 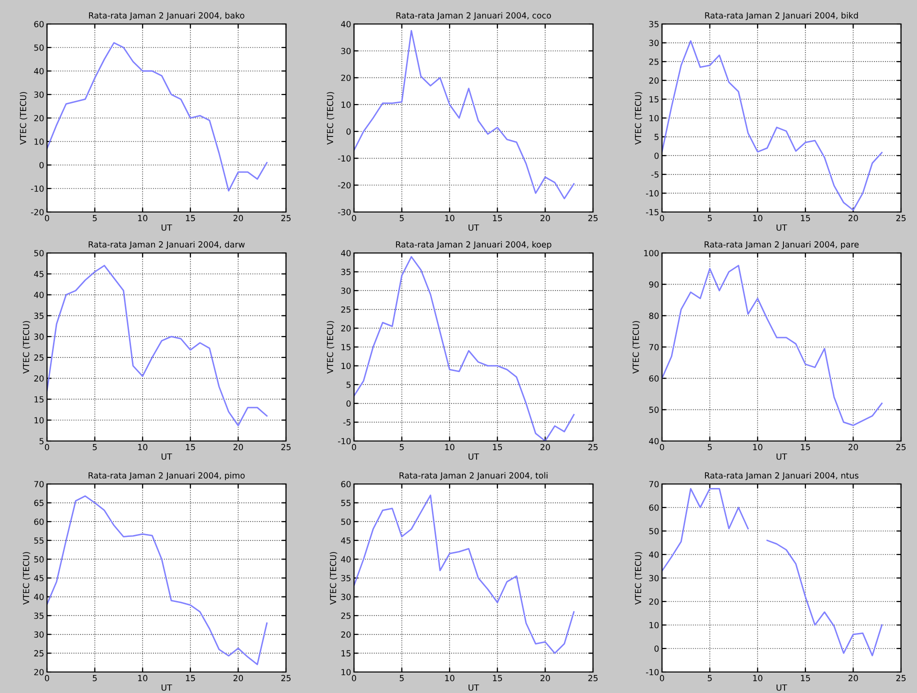 I want to click on chart-title: Rata-rata Jaman 2 Januari 2004, koep, so click(x=474, y=245).